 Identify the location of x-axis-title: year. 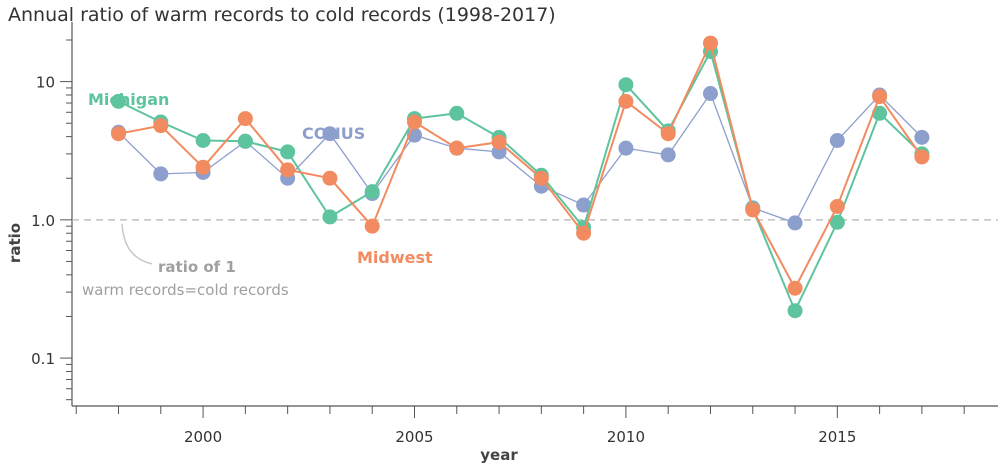
(499, 455).